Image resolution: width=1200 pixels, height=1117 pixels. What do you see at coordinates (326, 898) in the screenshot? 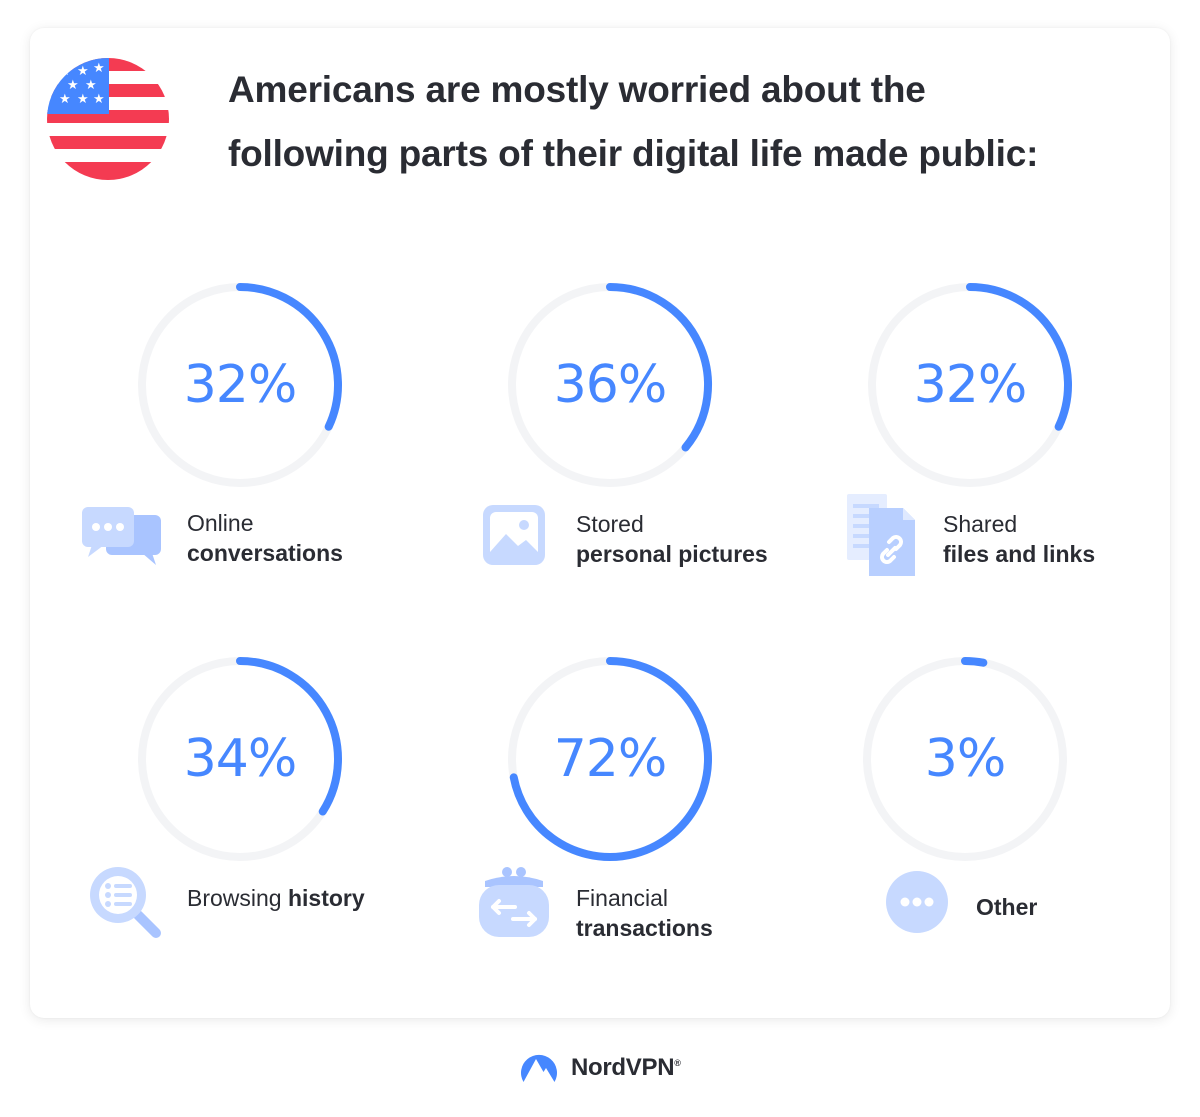
I see `label-bold: history` at bounding box center [326, 898].